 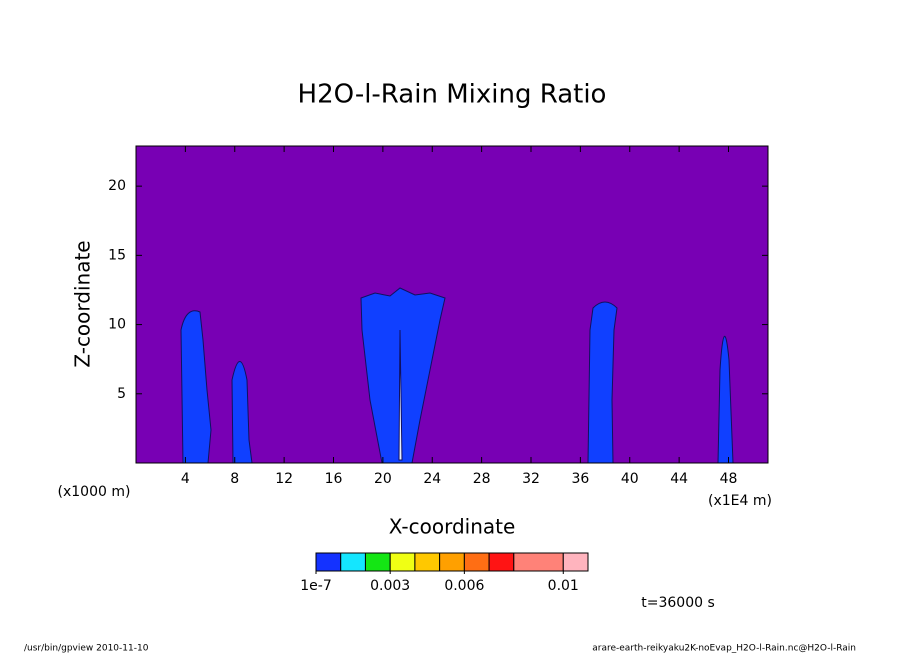 What do you see at coordinates (117, 186) in the screenshot?
I see `y-tick-label: 20` at bounding box center [117, 186].